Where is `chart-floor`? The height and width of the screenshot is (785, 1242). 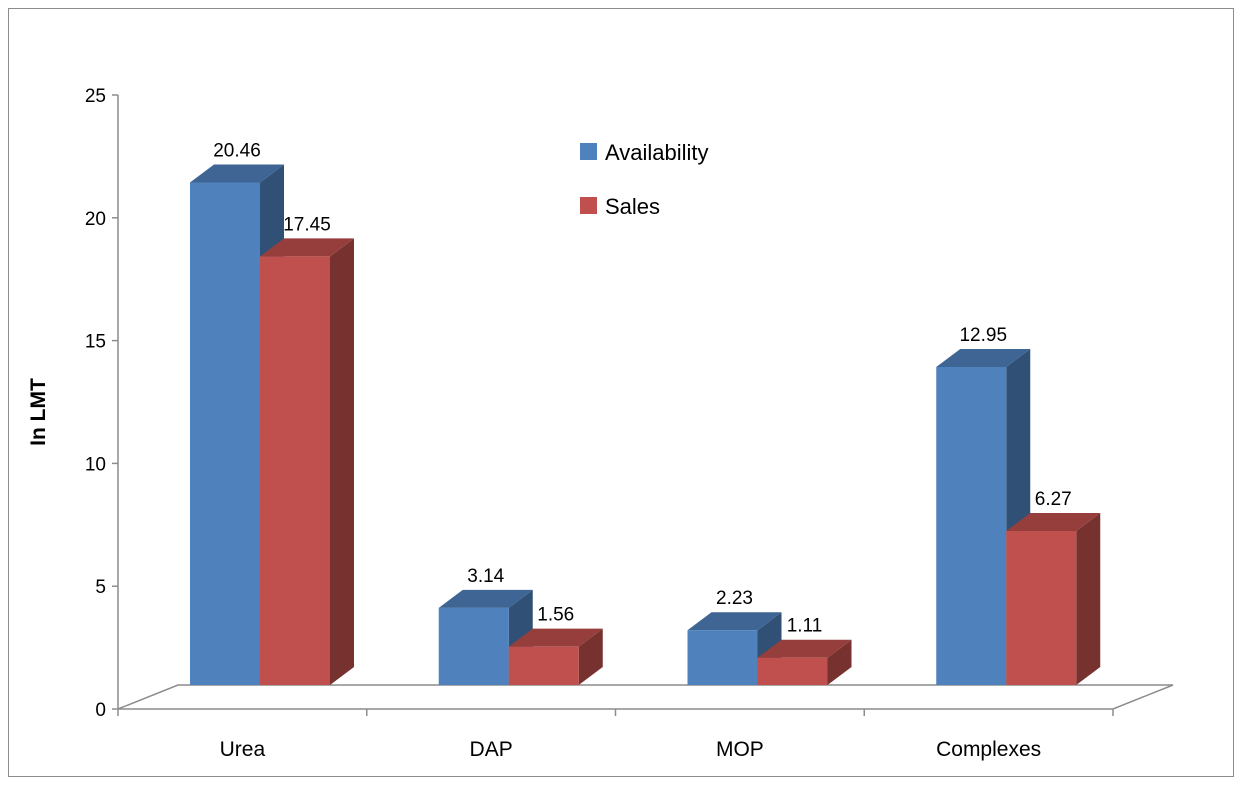 chart-floor is located at coordinates (645, 697).